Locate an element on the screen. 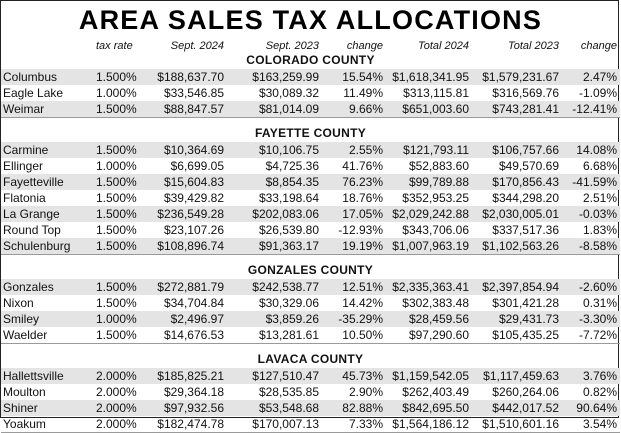 This screenshot has width=621, height=433. total-change-cell: -0.03% is located at coordinates (597, 214).